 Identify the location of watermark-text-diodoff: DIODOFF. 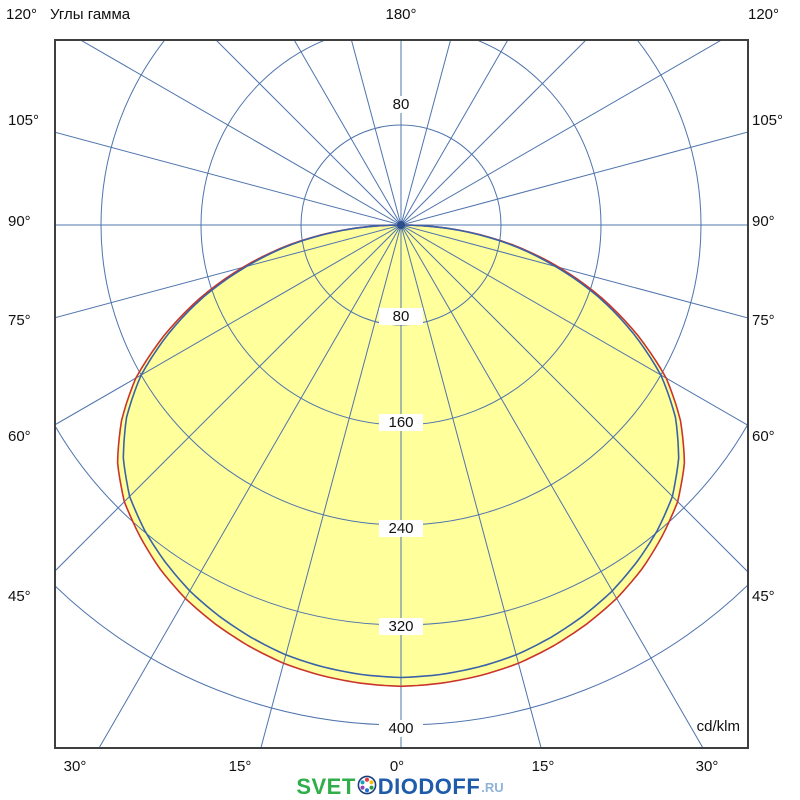
(429, 786).